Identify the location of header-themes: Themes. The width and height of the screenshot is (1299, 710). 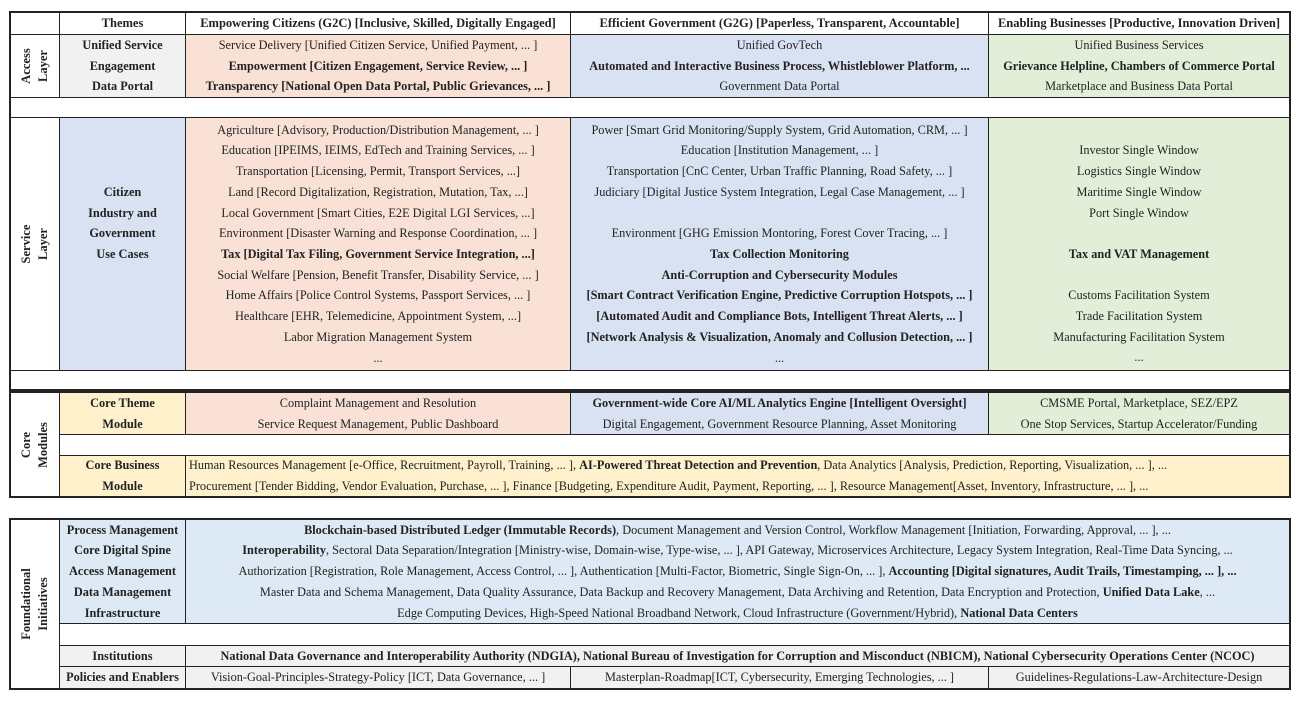
(122, 23).